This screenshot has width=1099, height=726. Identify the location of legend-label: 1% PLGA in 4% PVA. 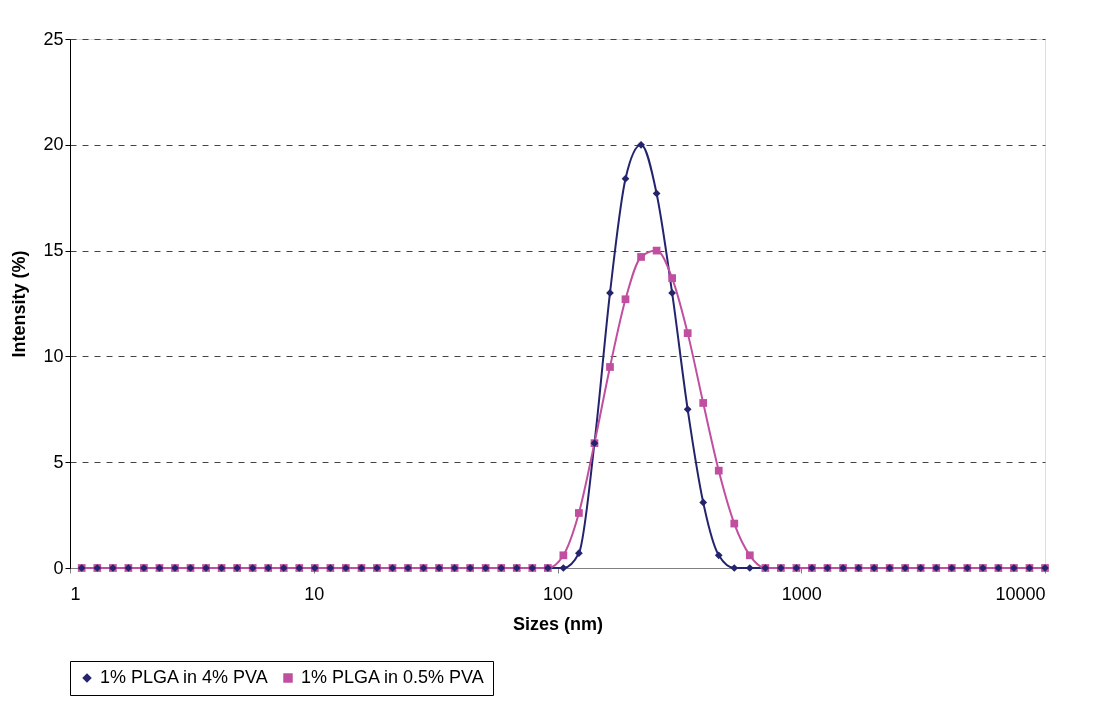
(184, 677).